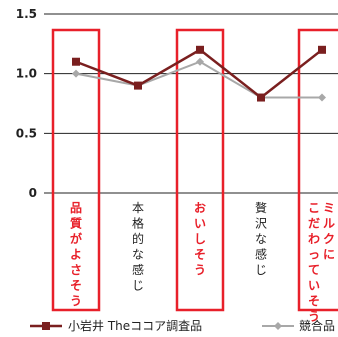  What do you see at coordinates (317, 325) in the screenshot?
I see `legend-label-1: 競合品` at bounding box center [317, 325].